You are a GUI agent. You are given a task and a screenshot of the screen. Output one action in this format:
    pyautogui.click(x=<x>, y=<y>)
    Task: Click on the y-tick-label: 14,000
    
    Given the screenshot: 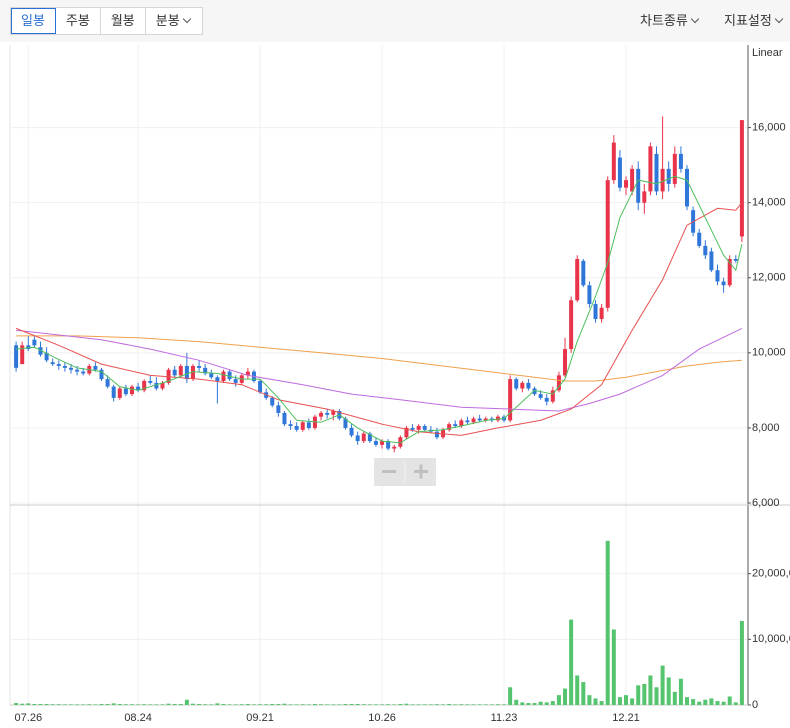 What is the action you would take?
    pyautogui.click(x=769, y=203)
    